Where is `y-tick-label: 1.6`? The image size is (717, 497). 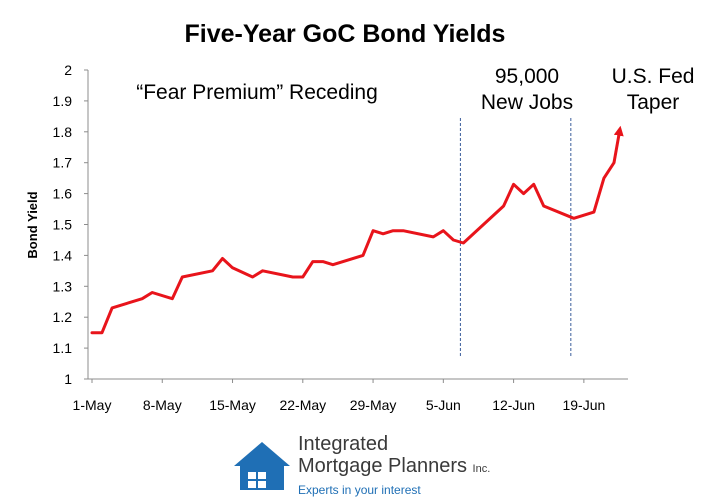
y-tick-label: 1.6 is located at coordinates (63, 194).